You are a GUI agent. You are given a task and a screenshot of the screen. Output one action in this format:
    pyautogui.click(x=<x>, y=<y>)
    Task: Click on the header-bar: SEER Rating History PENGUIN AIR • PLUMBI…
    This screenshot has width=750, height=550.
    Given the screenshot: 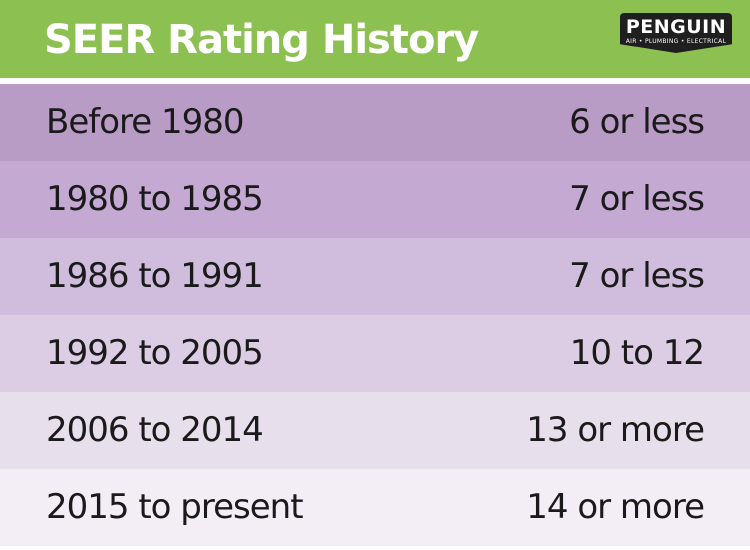 What is the action you would take?
    pyautogui.click(x=375, y=39)
    